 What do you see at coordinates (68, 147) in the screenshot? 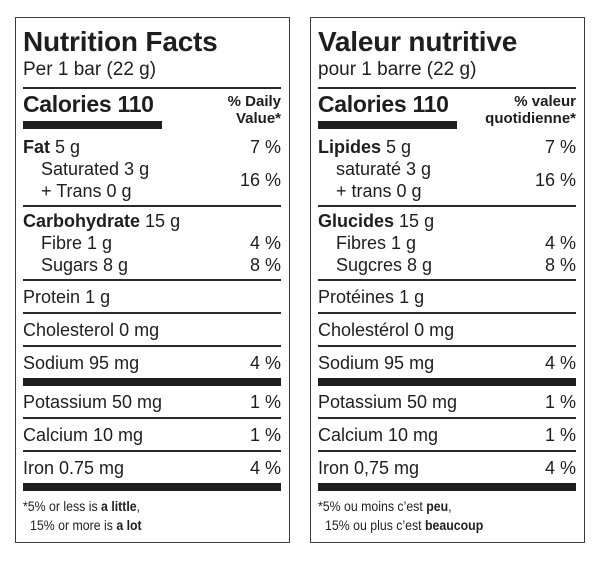
I see `fat-amount: 5 g` at bounding box center [68, 147].